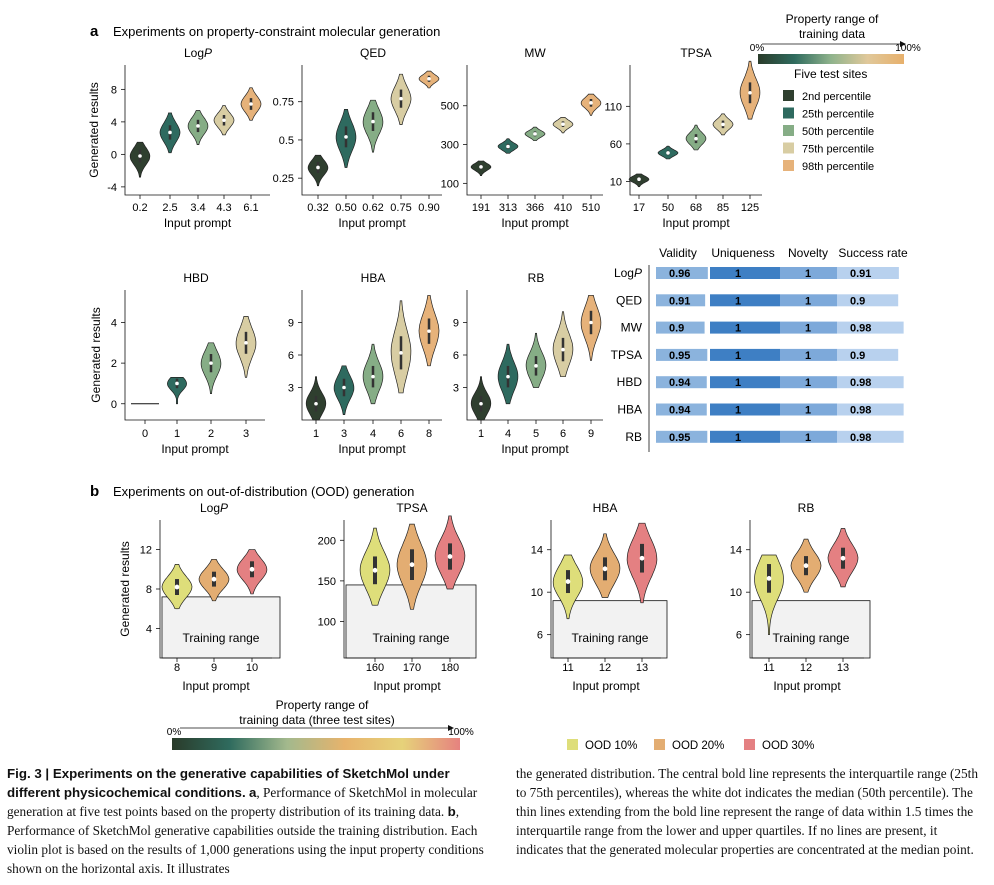  I want to click on table-cell-value: 0.94, so click(680, 383).